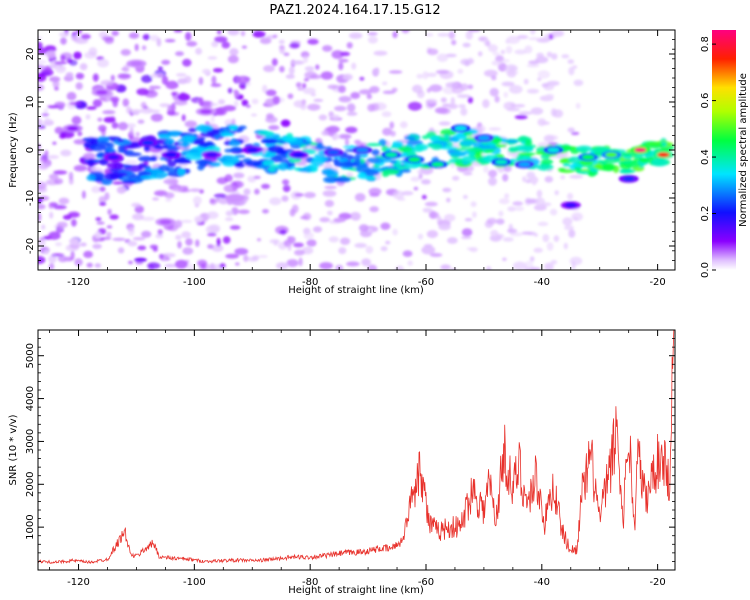 Image resolution: width=750 pixels, height=600 pixels. Describe the element at coordinates (724, 150) in the screenshot. I see `colorbar-gradient` at that location.